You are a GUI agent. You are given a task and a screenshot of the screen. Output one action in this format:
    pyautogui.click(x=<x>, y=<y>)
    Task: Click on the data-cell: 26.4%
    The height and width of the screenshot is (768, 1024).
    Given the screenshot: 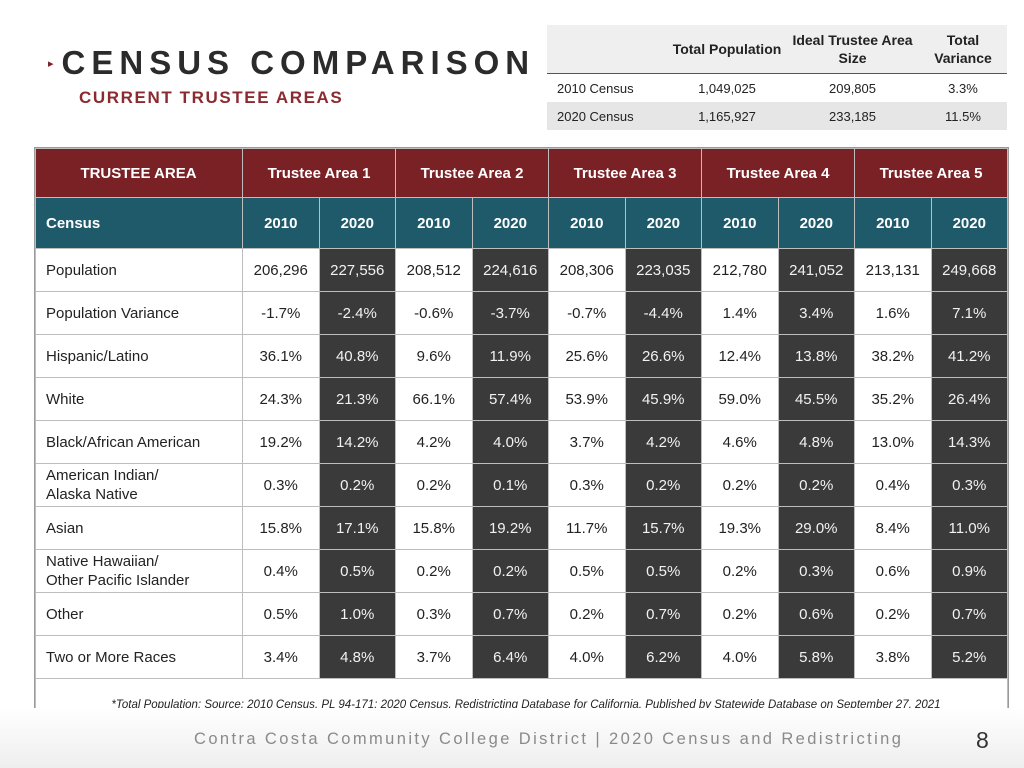 What is the action you would take?
    pyautogui.click(x=969, y=399)
    